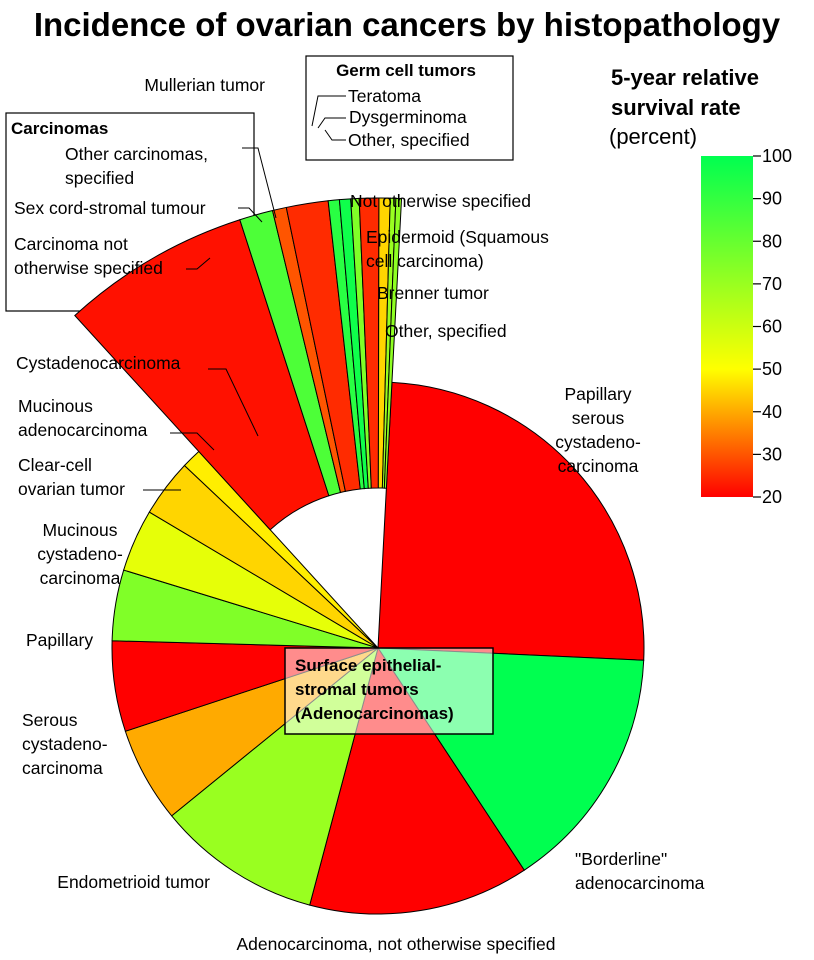  What do you see at coordinates (331, 123) in the screenshot?
I see `leader-dysgerminoma` at bounding box center [331, 123].